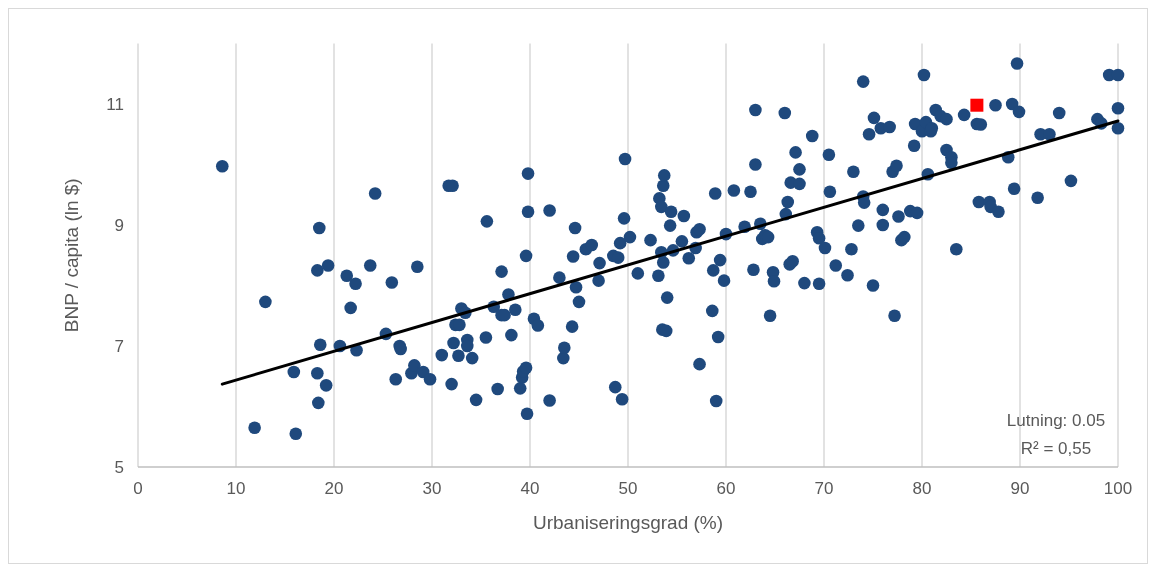 The image size is (1155, 572). Describe the element at coordinates (1056, 420) in the screenshot. I see `annotation: Lutning: 0.05` at that location.